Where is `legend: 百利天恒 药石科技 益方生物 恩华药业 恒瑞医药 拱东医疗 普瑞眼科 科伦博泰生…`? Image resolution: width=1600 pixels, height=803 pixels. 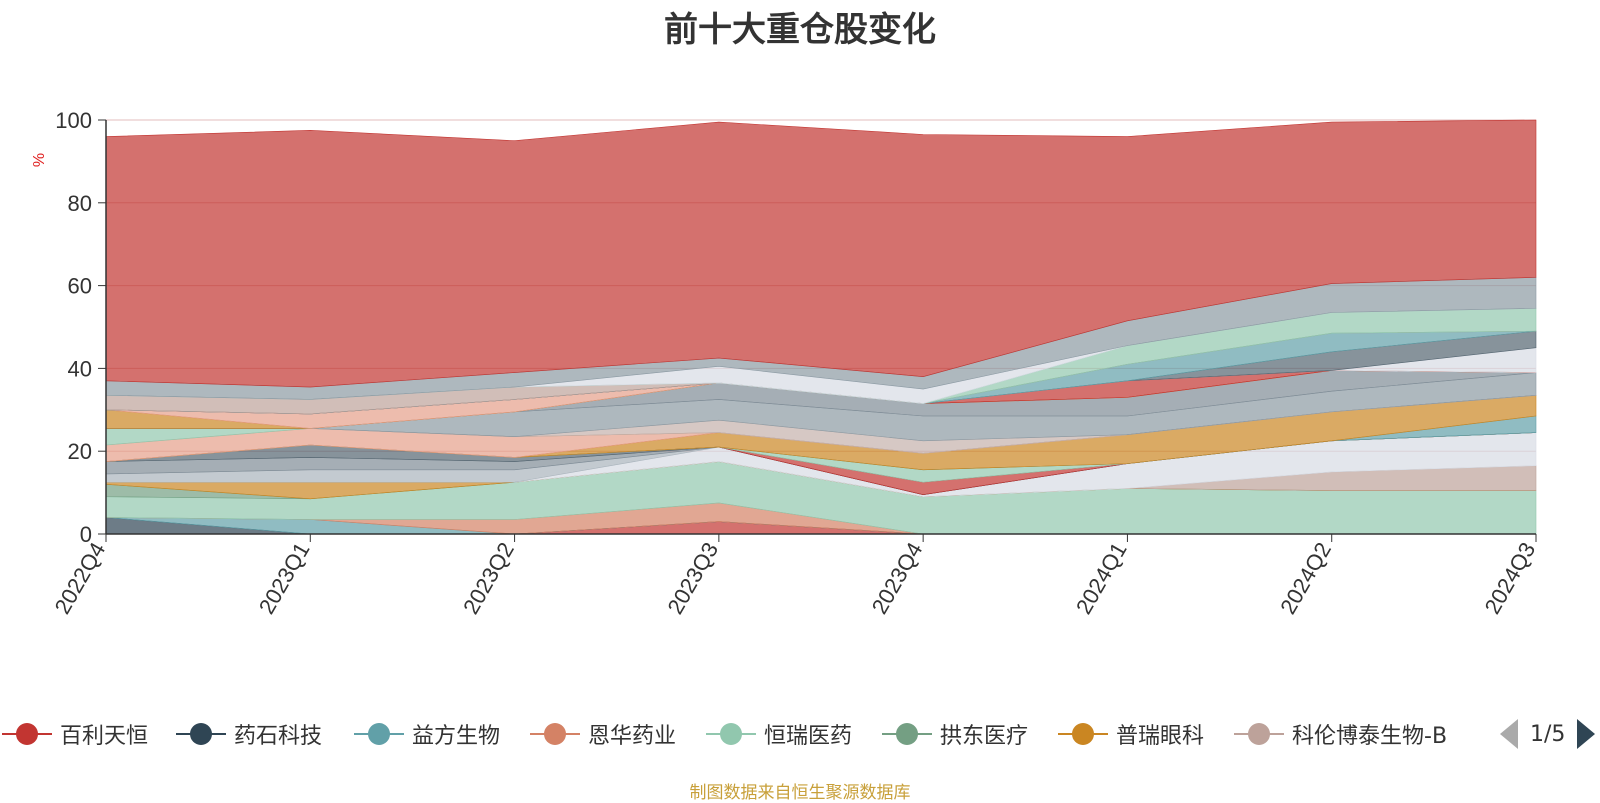 legend: 百利天恒 药石科技 益方生物 恩华药业 恒瑞医药 拱东医疗 普瑞眼科 科伦博泰生… is located at coordinates (800, 734).